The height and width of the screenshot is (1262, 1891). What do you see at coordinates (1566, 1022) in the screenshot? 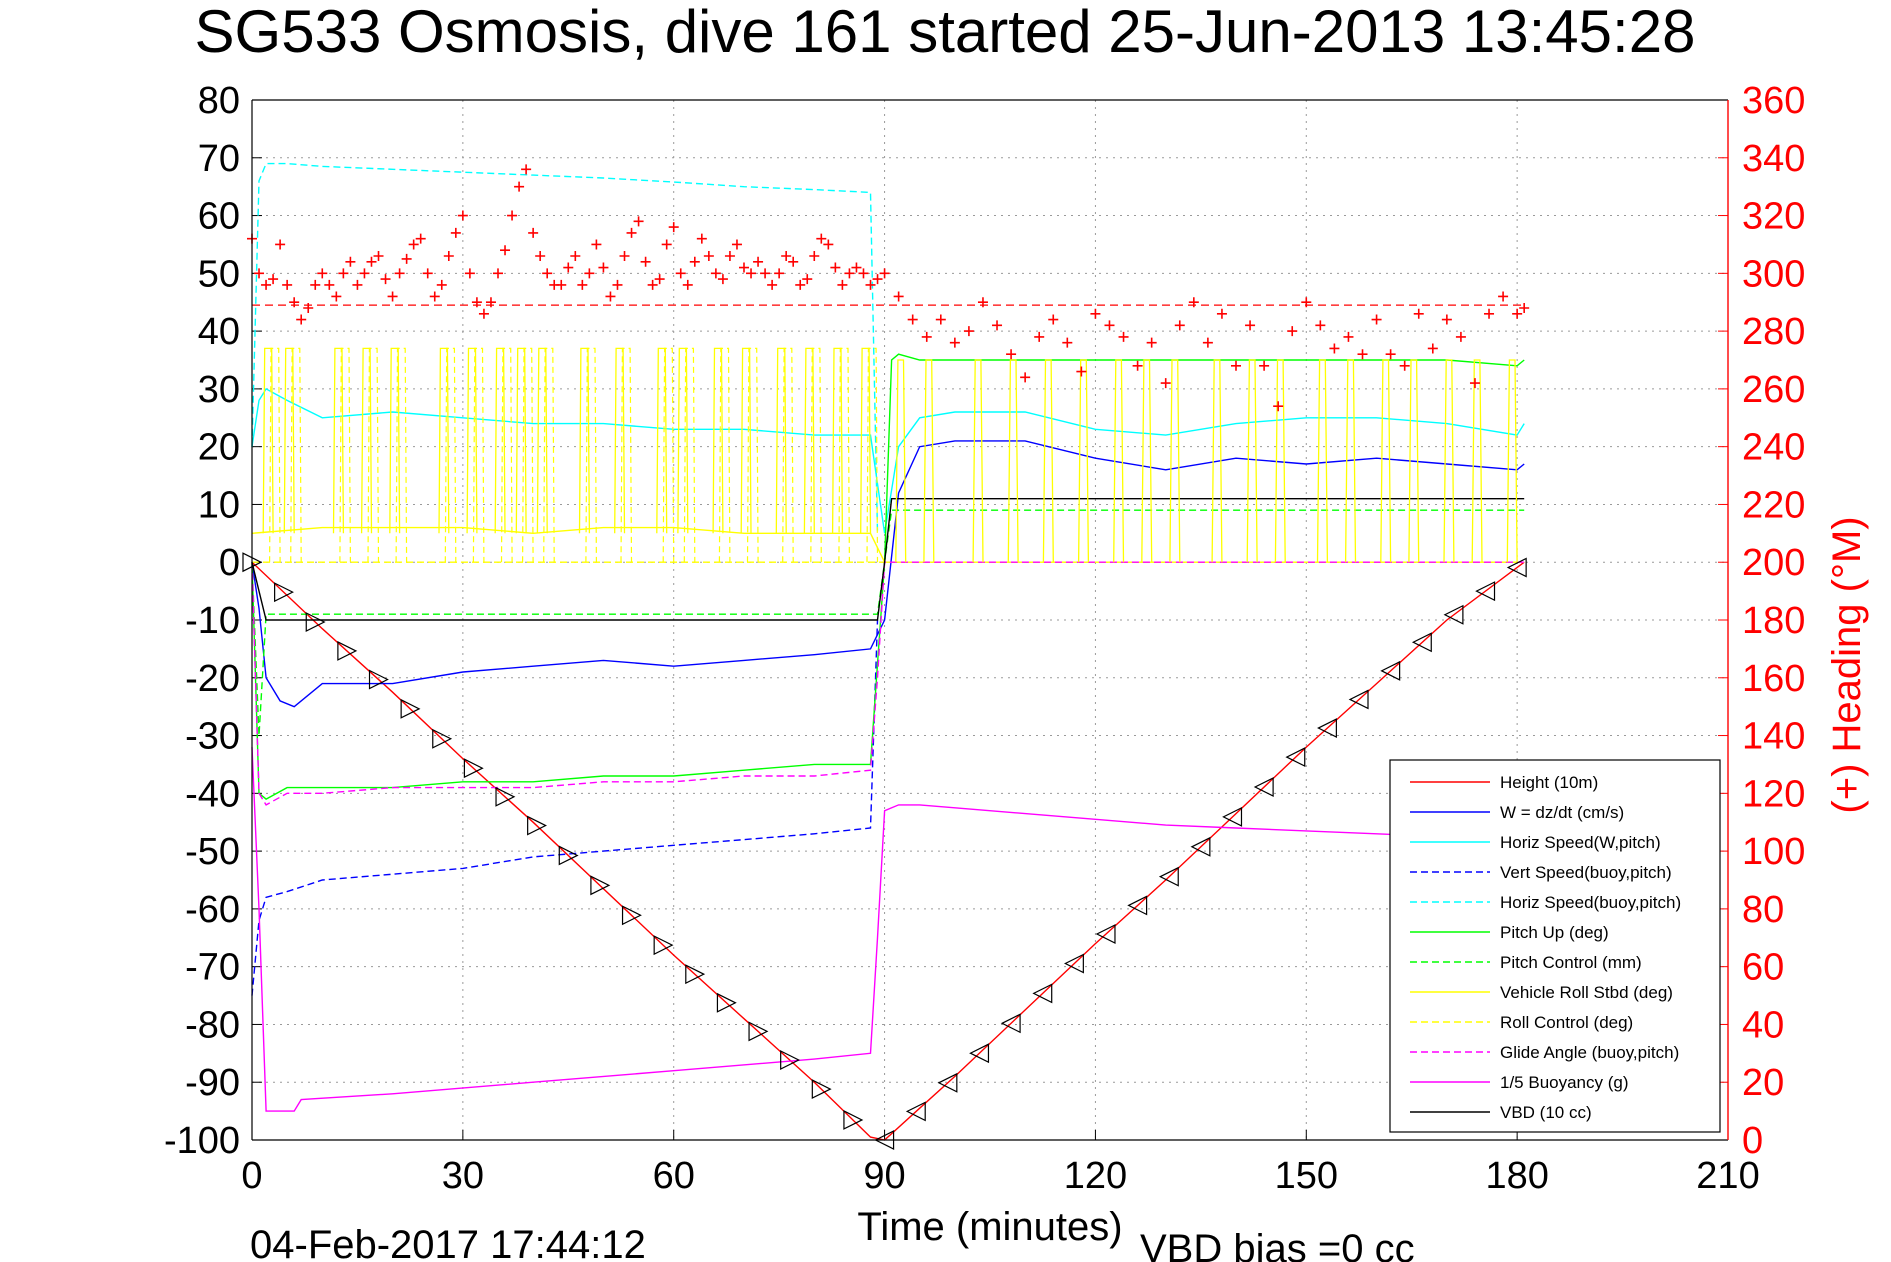
I see `legend-label-8: Roll Control (deg)` at bounding box center [1566, 1022].